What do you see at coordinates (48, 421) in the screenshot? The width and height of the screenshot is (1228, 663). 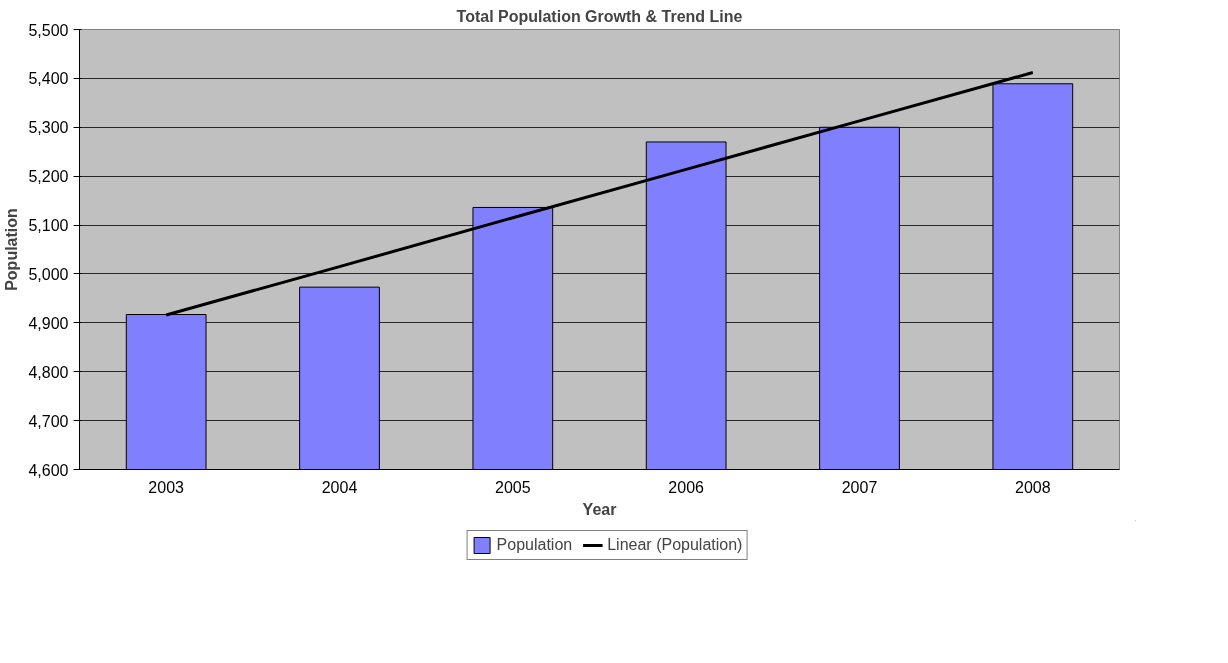 I see `y-tick-label: 4,700` at bounding box center [48, 421].